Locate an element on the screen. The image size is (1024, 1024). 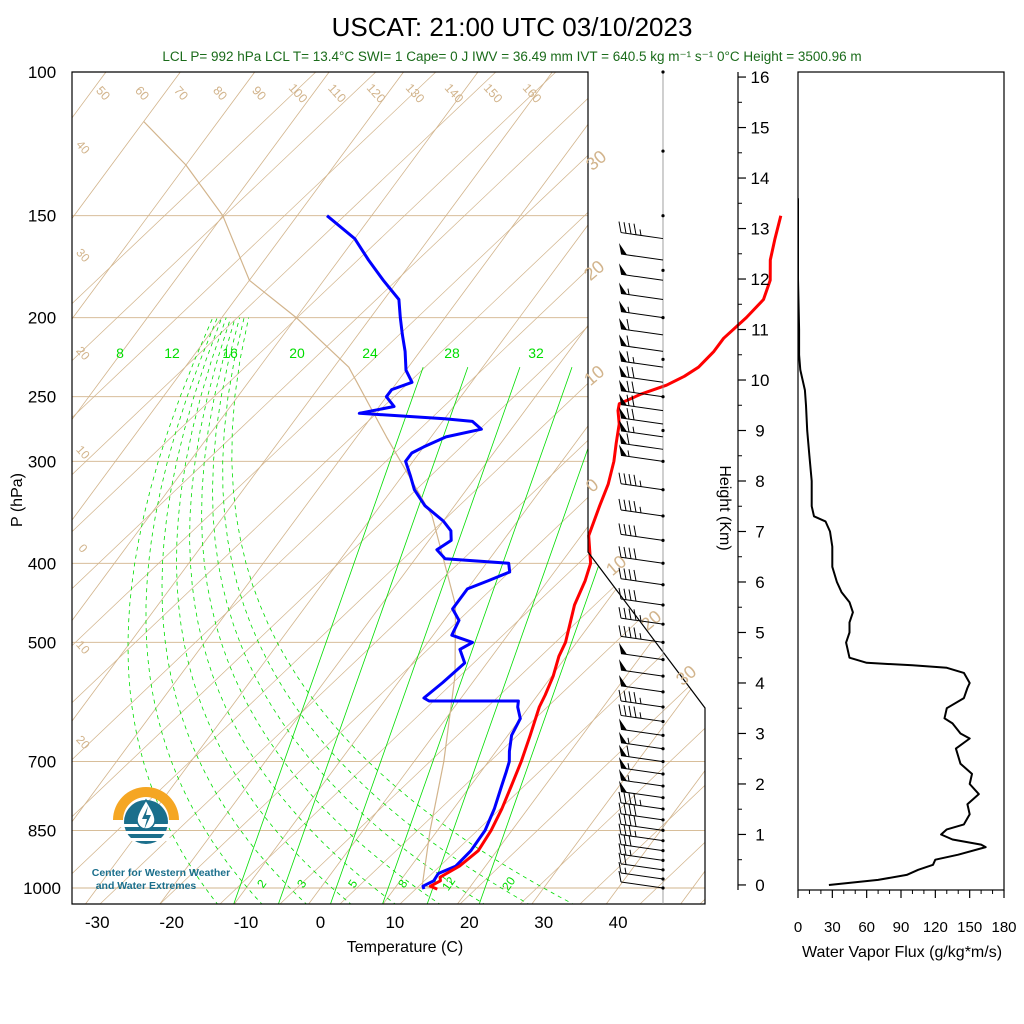
mixing-ratio-line is located at coordinates (522, 635).